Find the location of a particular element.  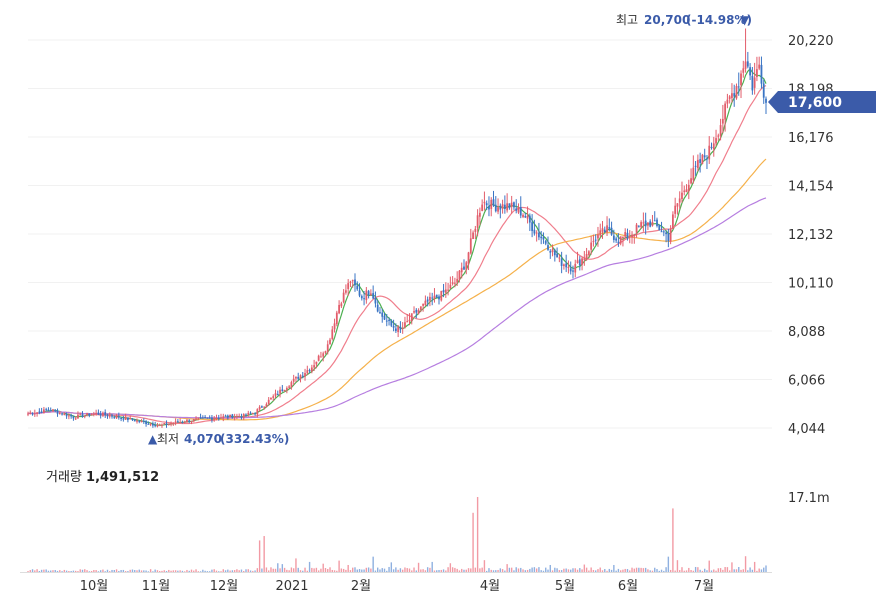

low-marker: ▲ 최저 4,070 (332.43%) is located at coordinates (218, 439).